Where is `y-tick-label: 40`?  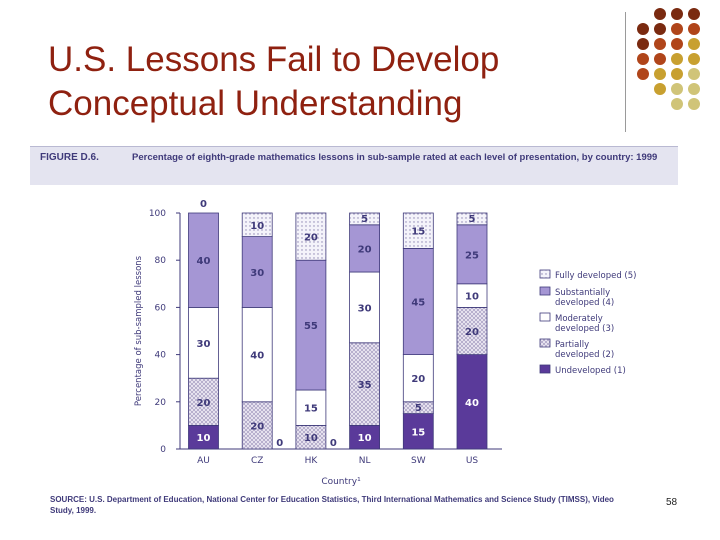 y-tick-label: 40 is located at coordinates (161, 356).